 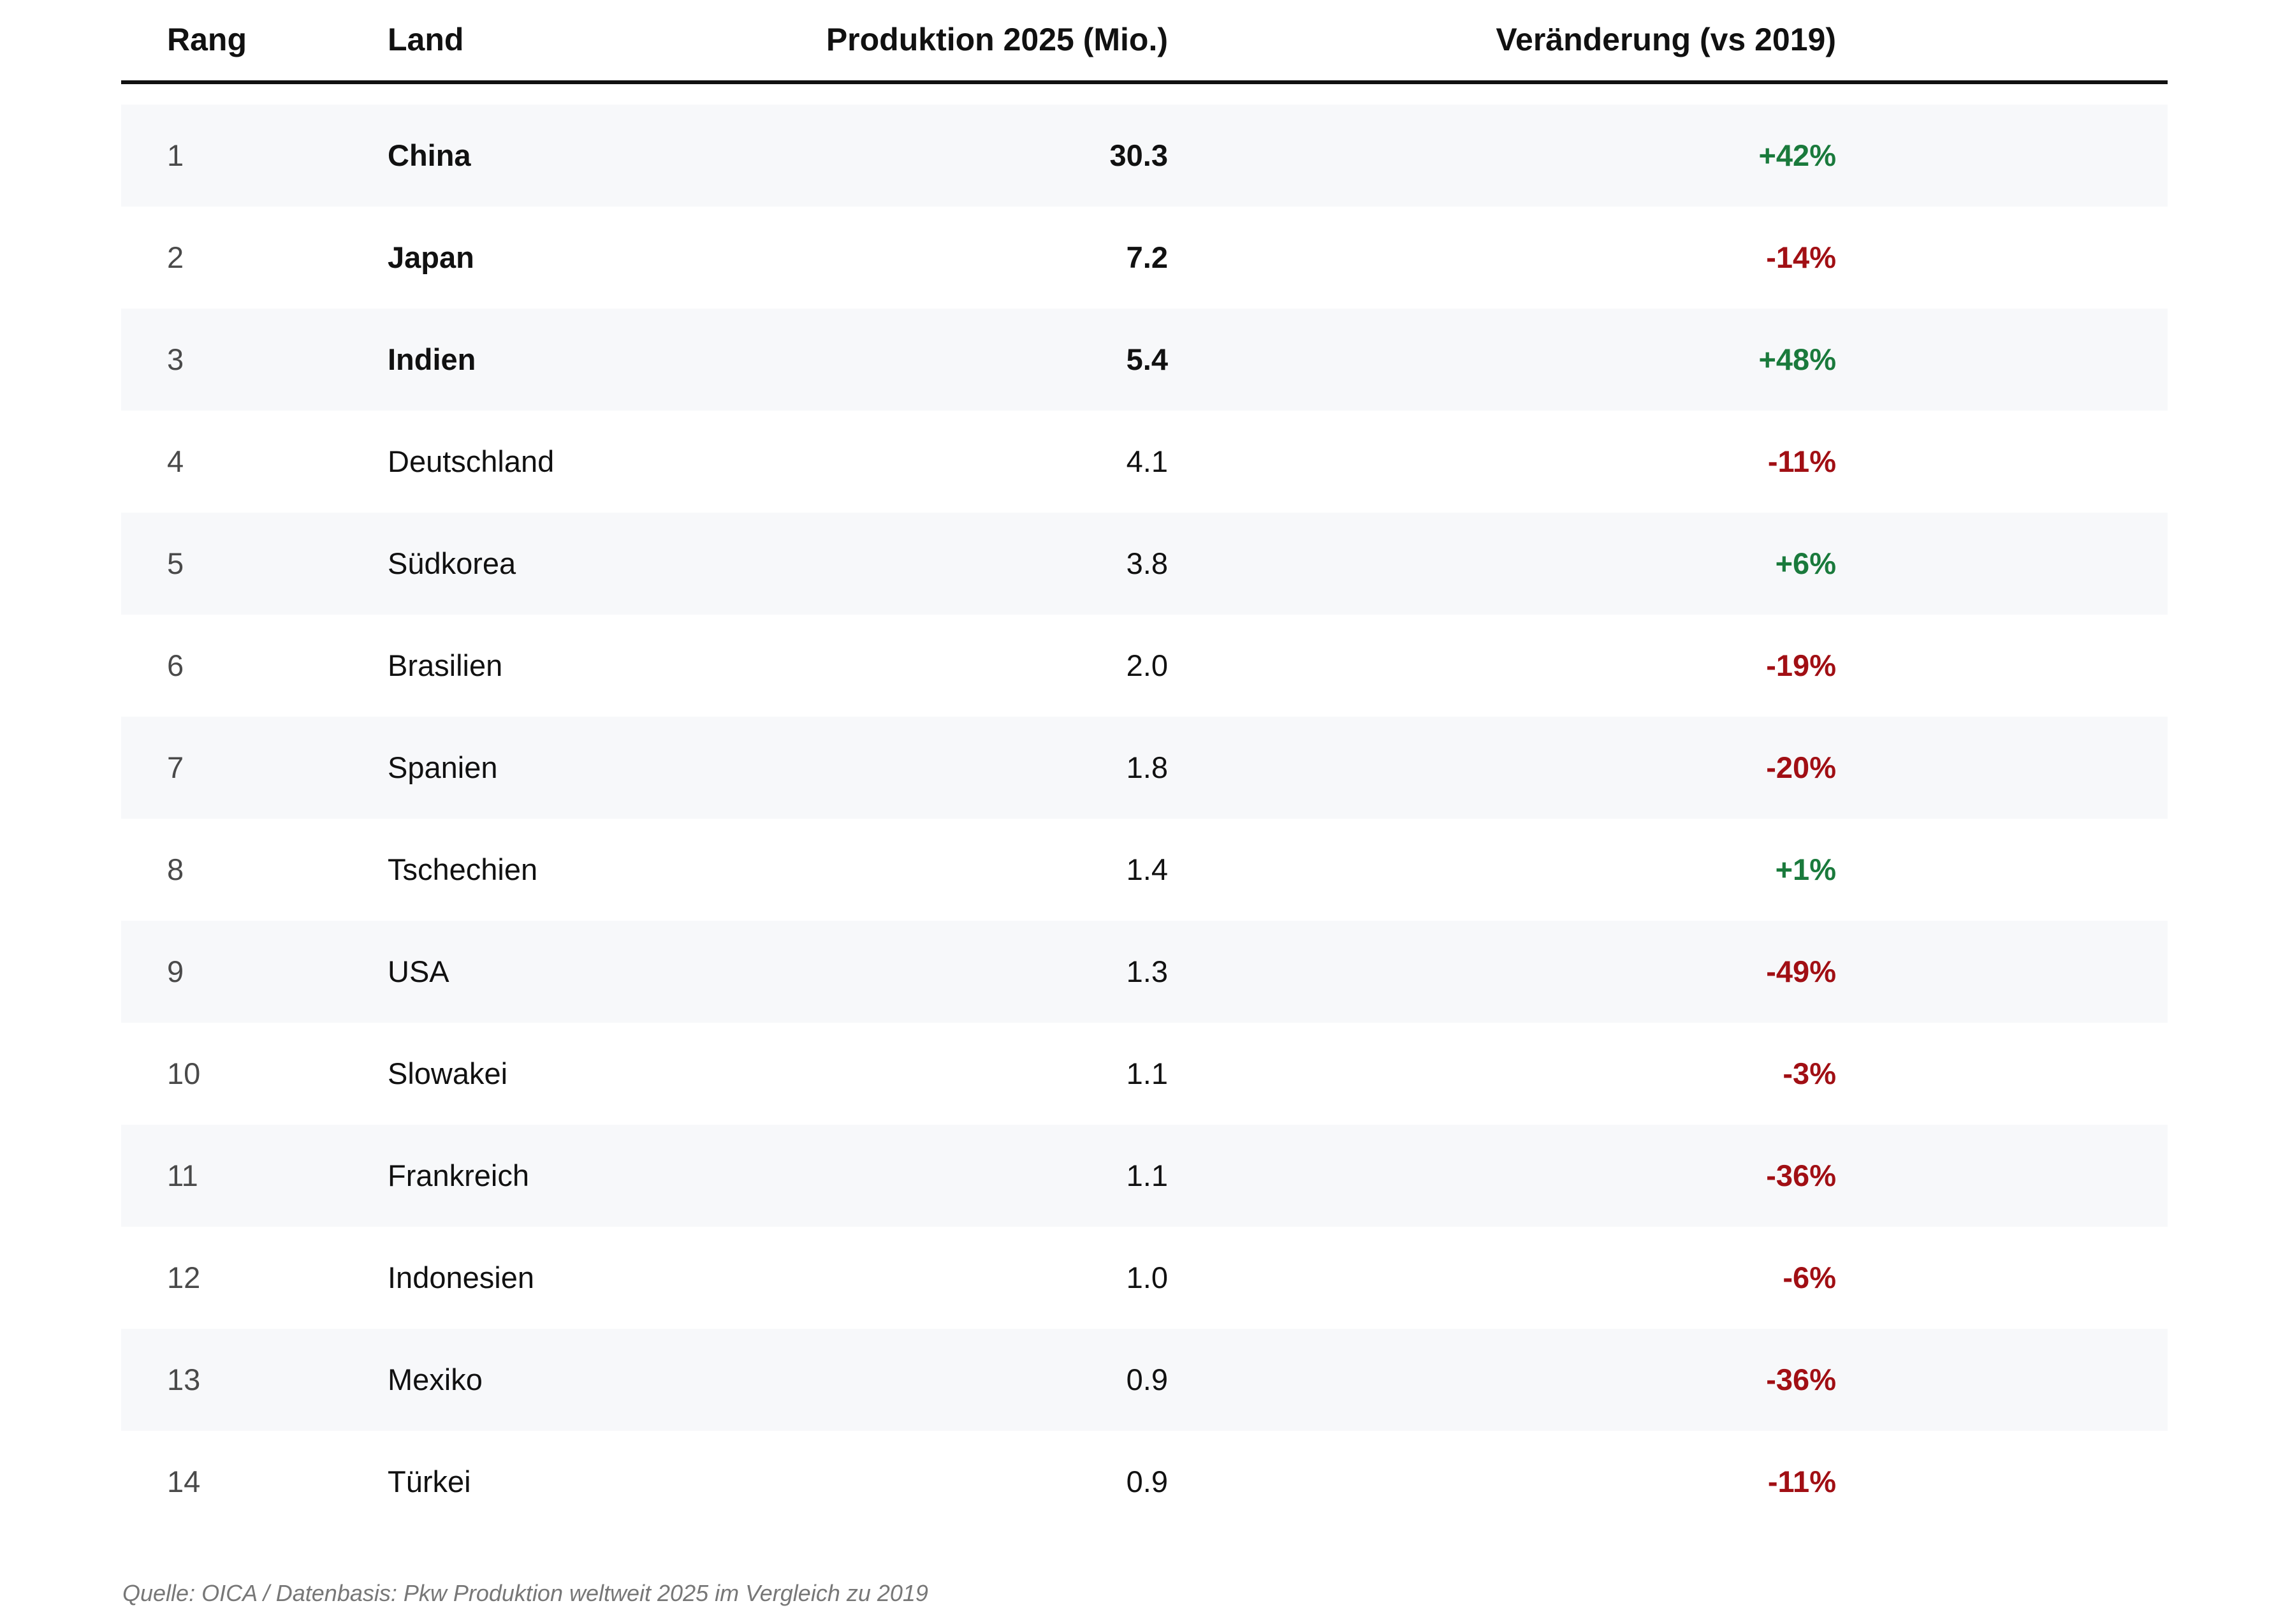 I want to click on change-cell: -14%, so click(x=1801, y=257).